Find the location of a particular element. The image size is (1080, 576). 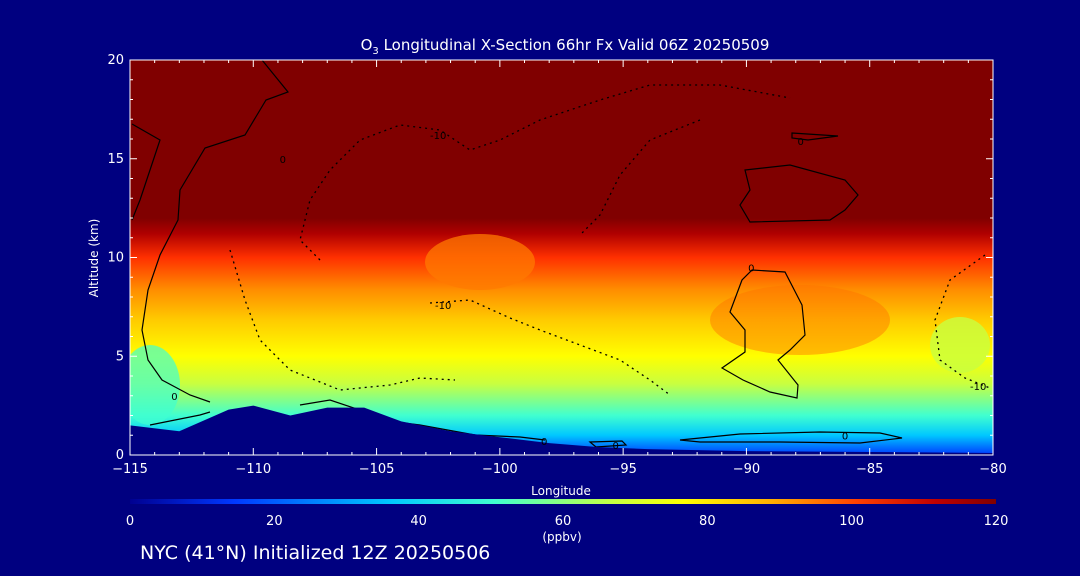

x-tick-label: −100 is located at coordinates (500, 469).